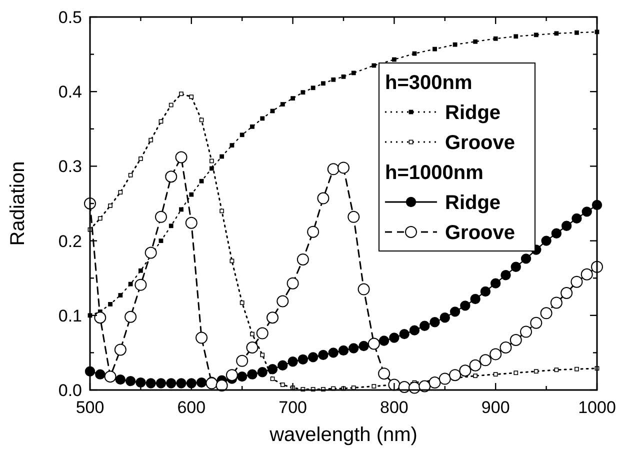 This screenshot has width=629, height=453. Describe the element at coordinates (70, 316) in the screenshot. I see `y-tick-label: 0.1` at that location.